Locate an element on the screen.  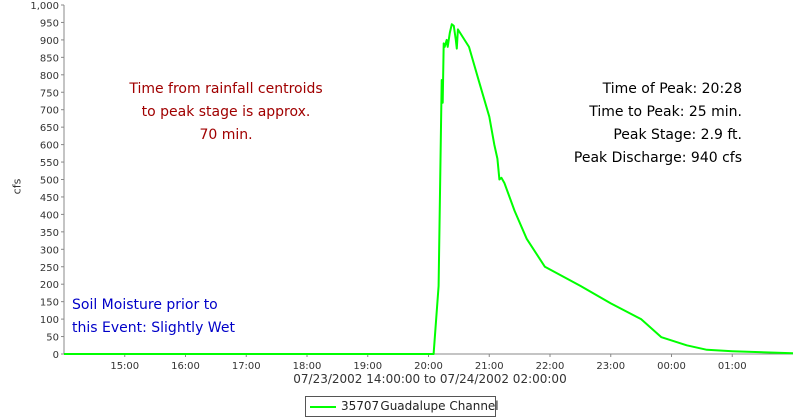
y-tick-label: 200 is located at coordinates (49, 285).